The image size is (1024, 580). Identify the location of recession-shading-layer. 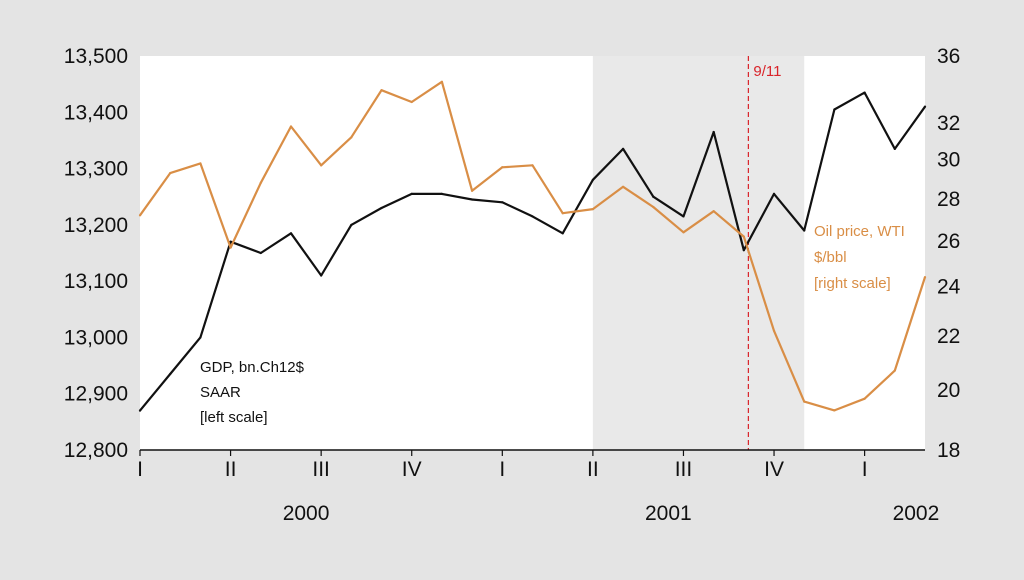
(698, 253).